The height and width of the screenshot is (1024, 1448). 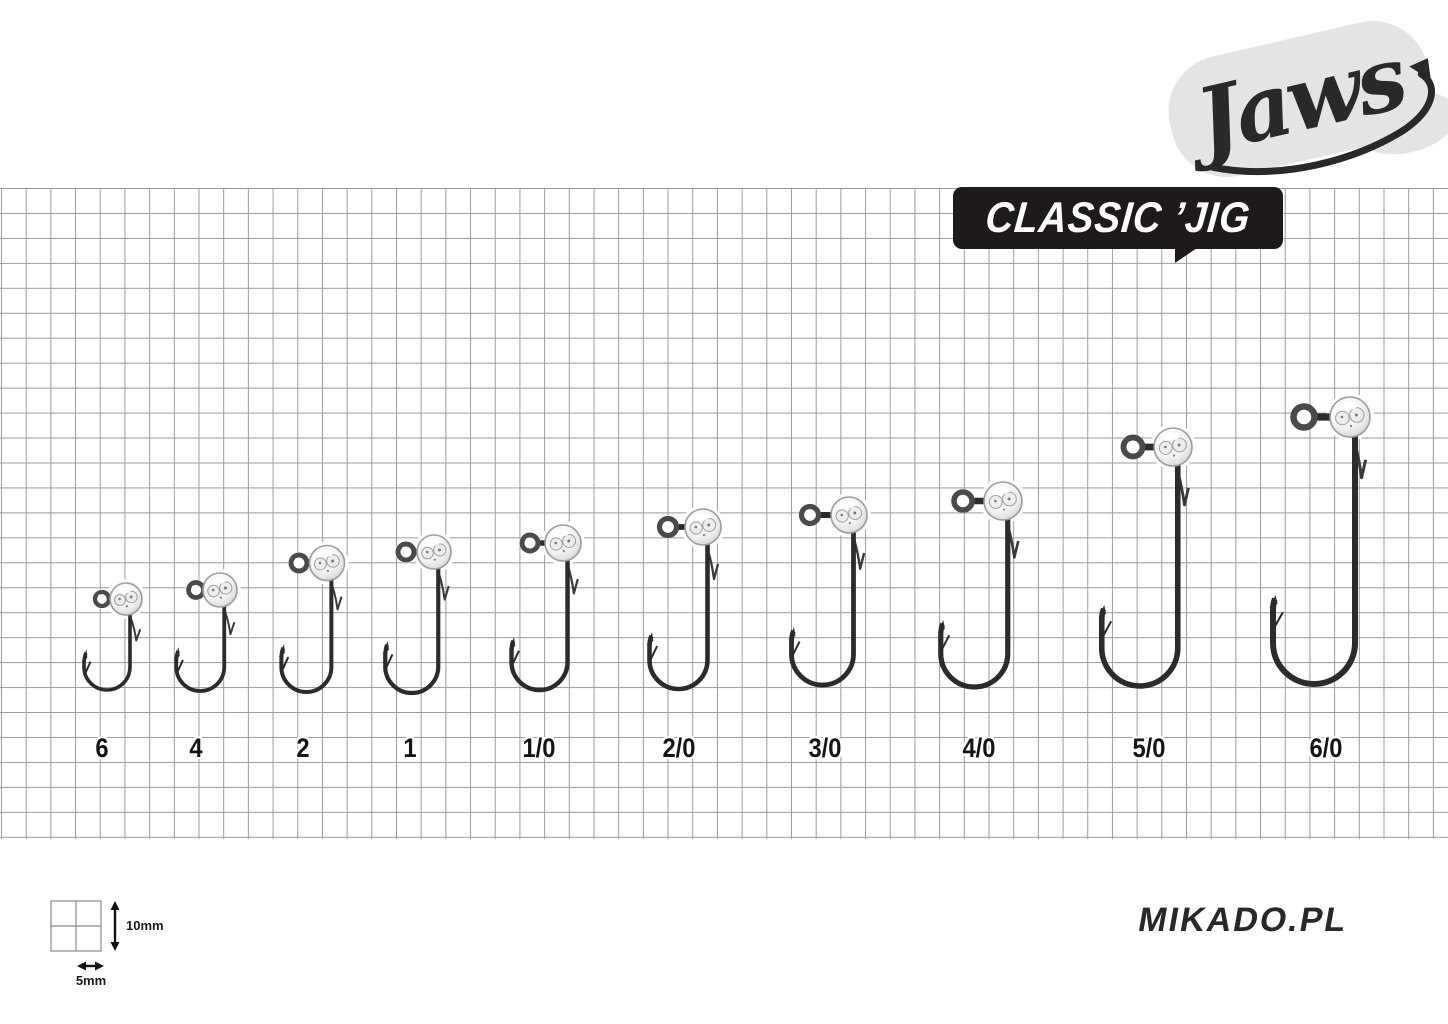 I want to click on jig-hook-5/0, so click(x=1147, y=556).